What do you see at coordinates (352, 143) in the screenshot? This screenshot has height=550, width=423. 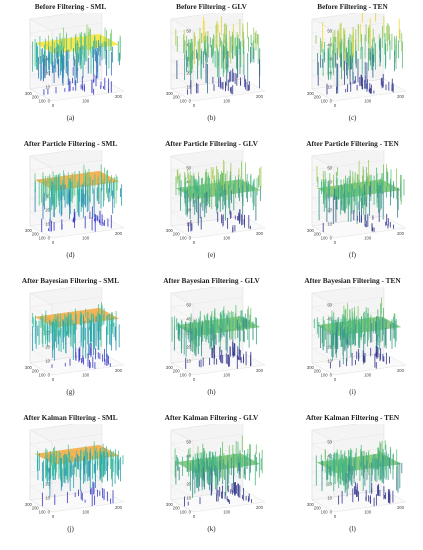 I see `panel-title: After Particle Filtering - TEN` at bounding box center [352, 143].